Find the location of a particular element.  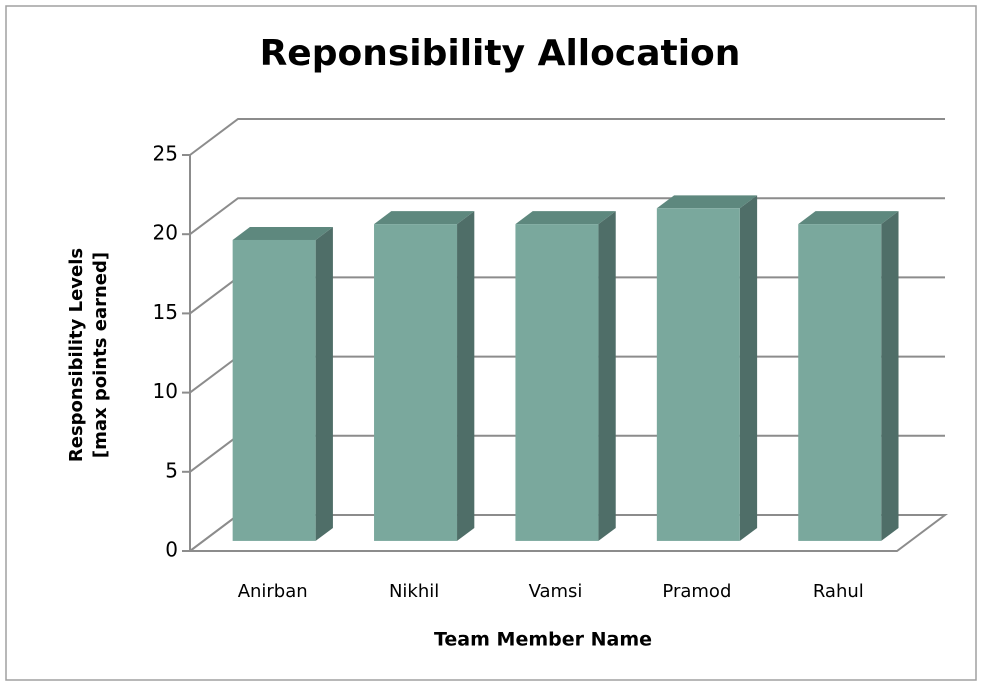

x-tick-label: Nikhil is located at coordinates (414, 591).